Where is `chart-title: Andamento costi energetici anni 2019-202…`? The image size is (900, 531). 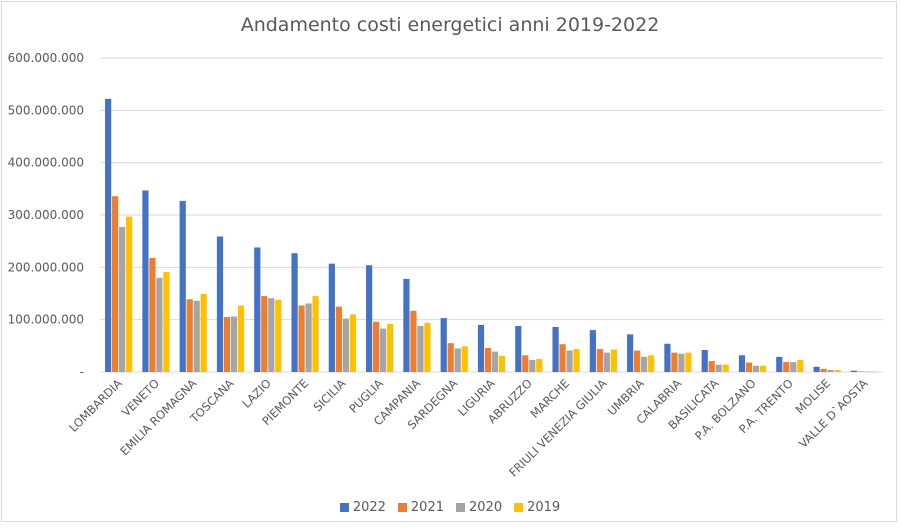 chart-title: Andamento costi energetici anni 2019-202… is located at coordinates (450, 25).